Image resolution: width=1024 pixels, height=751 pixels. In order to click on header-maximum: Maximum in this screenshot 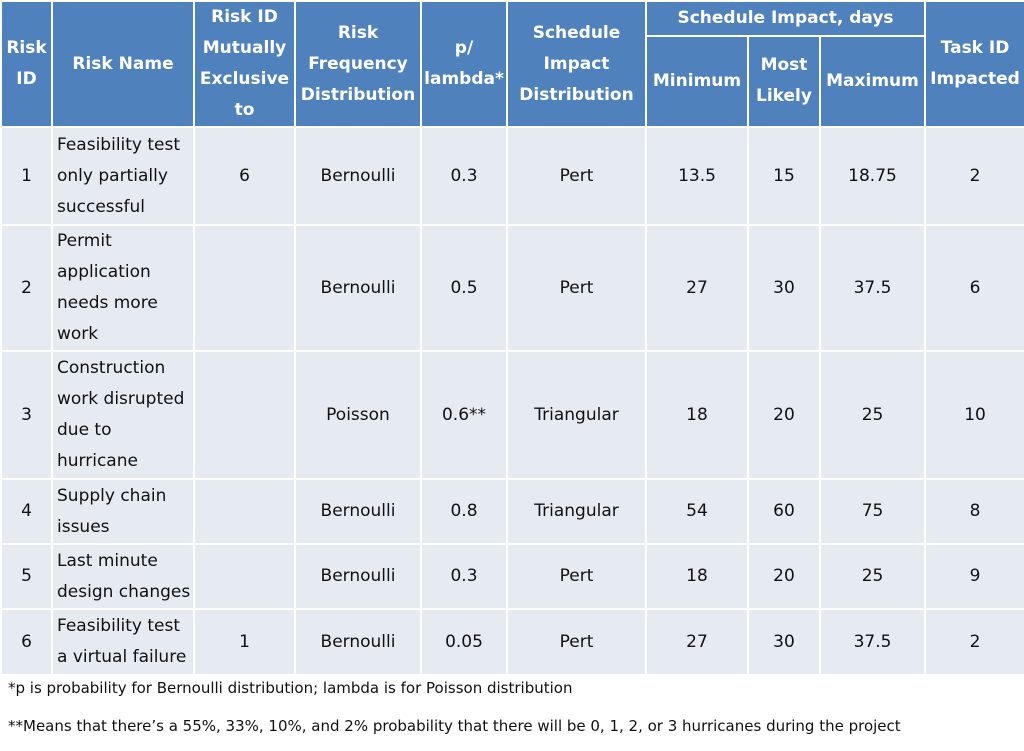, I will do `click(872, 81)`.